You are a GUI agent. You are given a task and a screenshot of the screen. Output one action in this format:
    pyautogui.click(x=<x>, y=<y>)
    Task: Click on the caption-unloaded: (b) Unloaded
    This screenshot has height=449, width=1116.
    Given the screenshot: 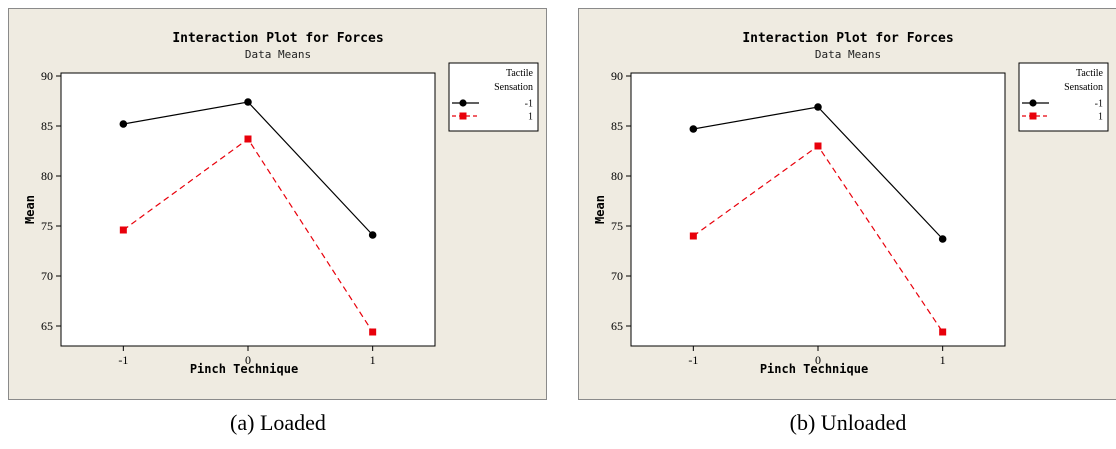 What is the action you would take?
    pyautogui.click(x=848, y=422)
    